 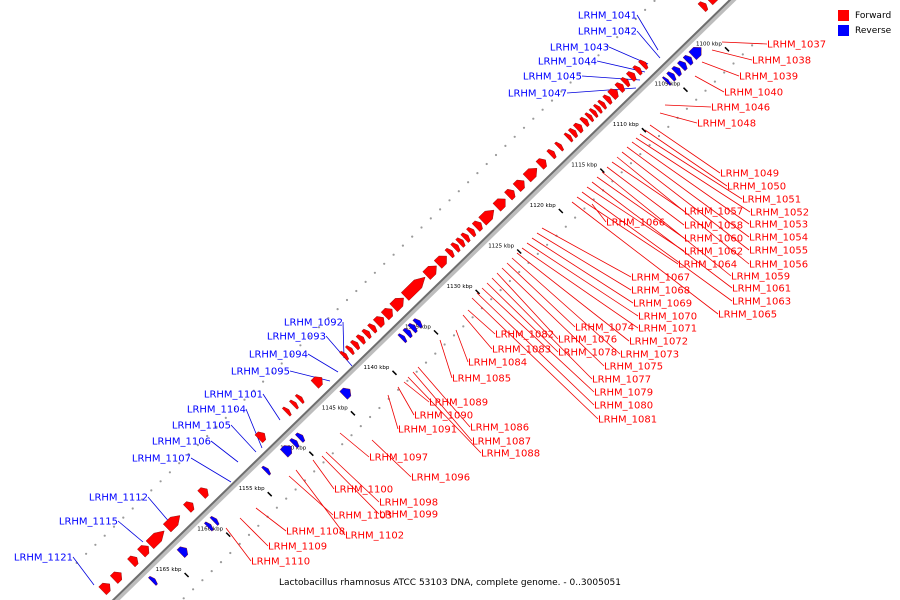 I want to click on gene-label: LRHM_1047, so click(x=537, y=94).